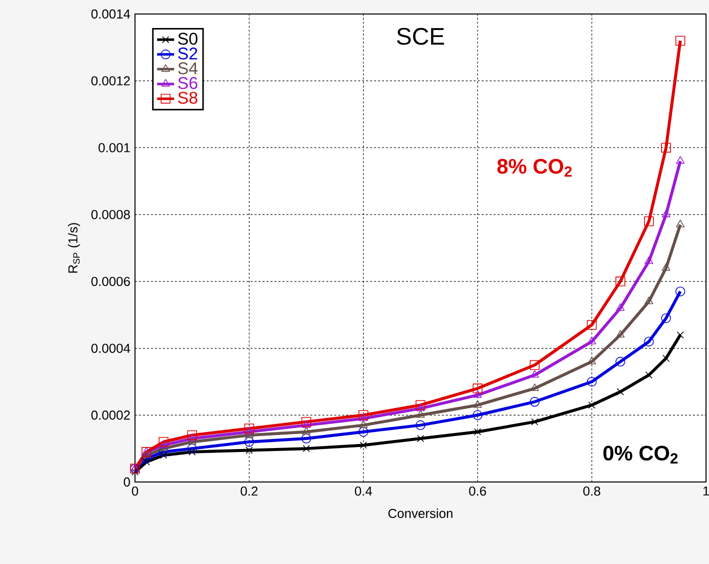  Describe the element at coordinates (188, 83) in the screenshot. I see `legend-label: S6` at that location.